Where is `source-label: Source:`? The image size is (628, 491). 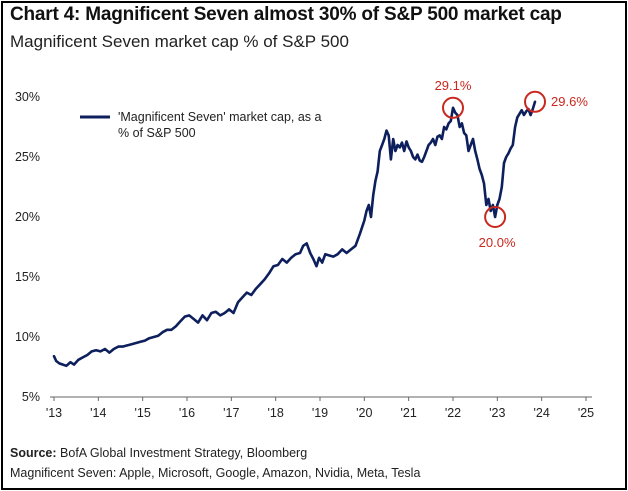 source-label: Source: is located at coordinates (33, 453).